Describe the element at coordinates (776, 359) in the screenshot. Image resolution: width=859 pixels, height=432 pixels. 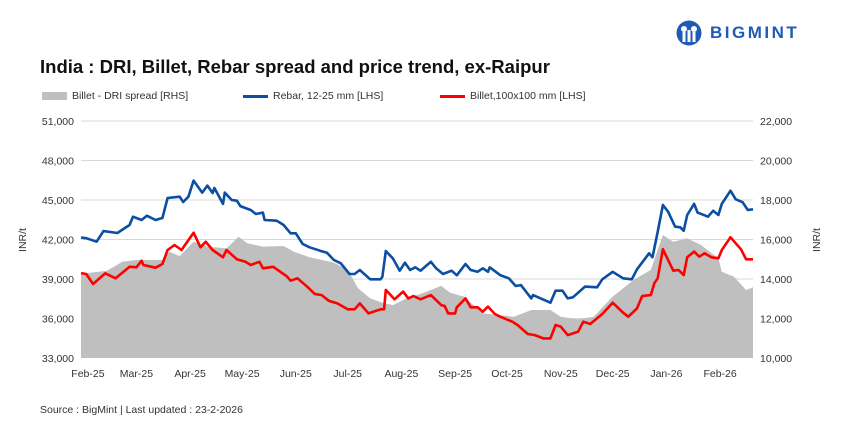
I see `y-tick-right: 10,000` at that location.